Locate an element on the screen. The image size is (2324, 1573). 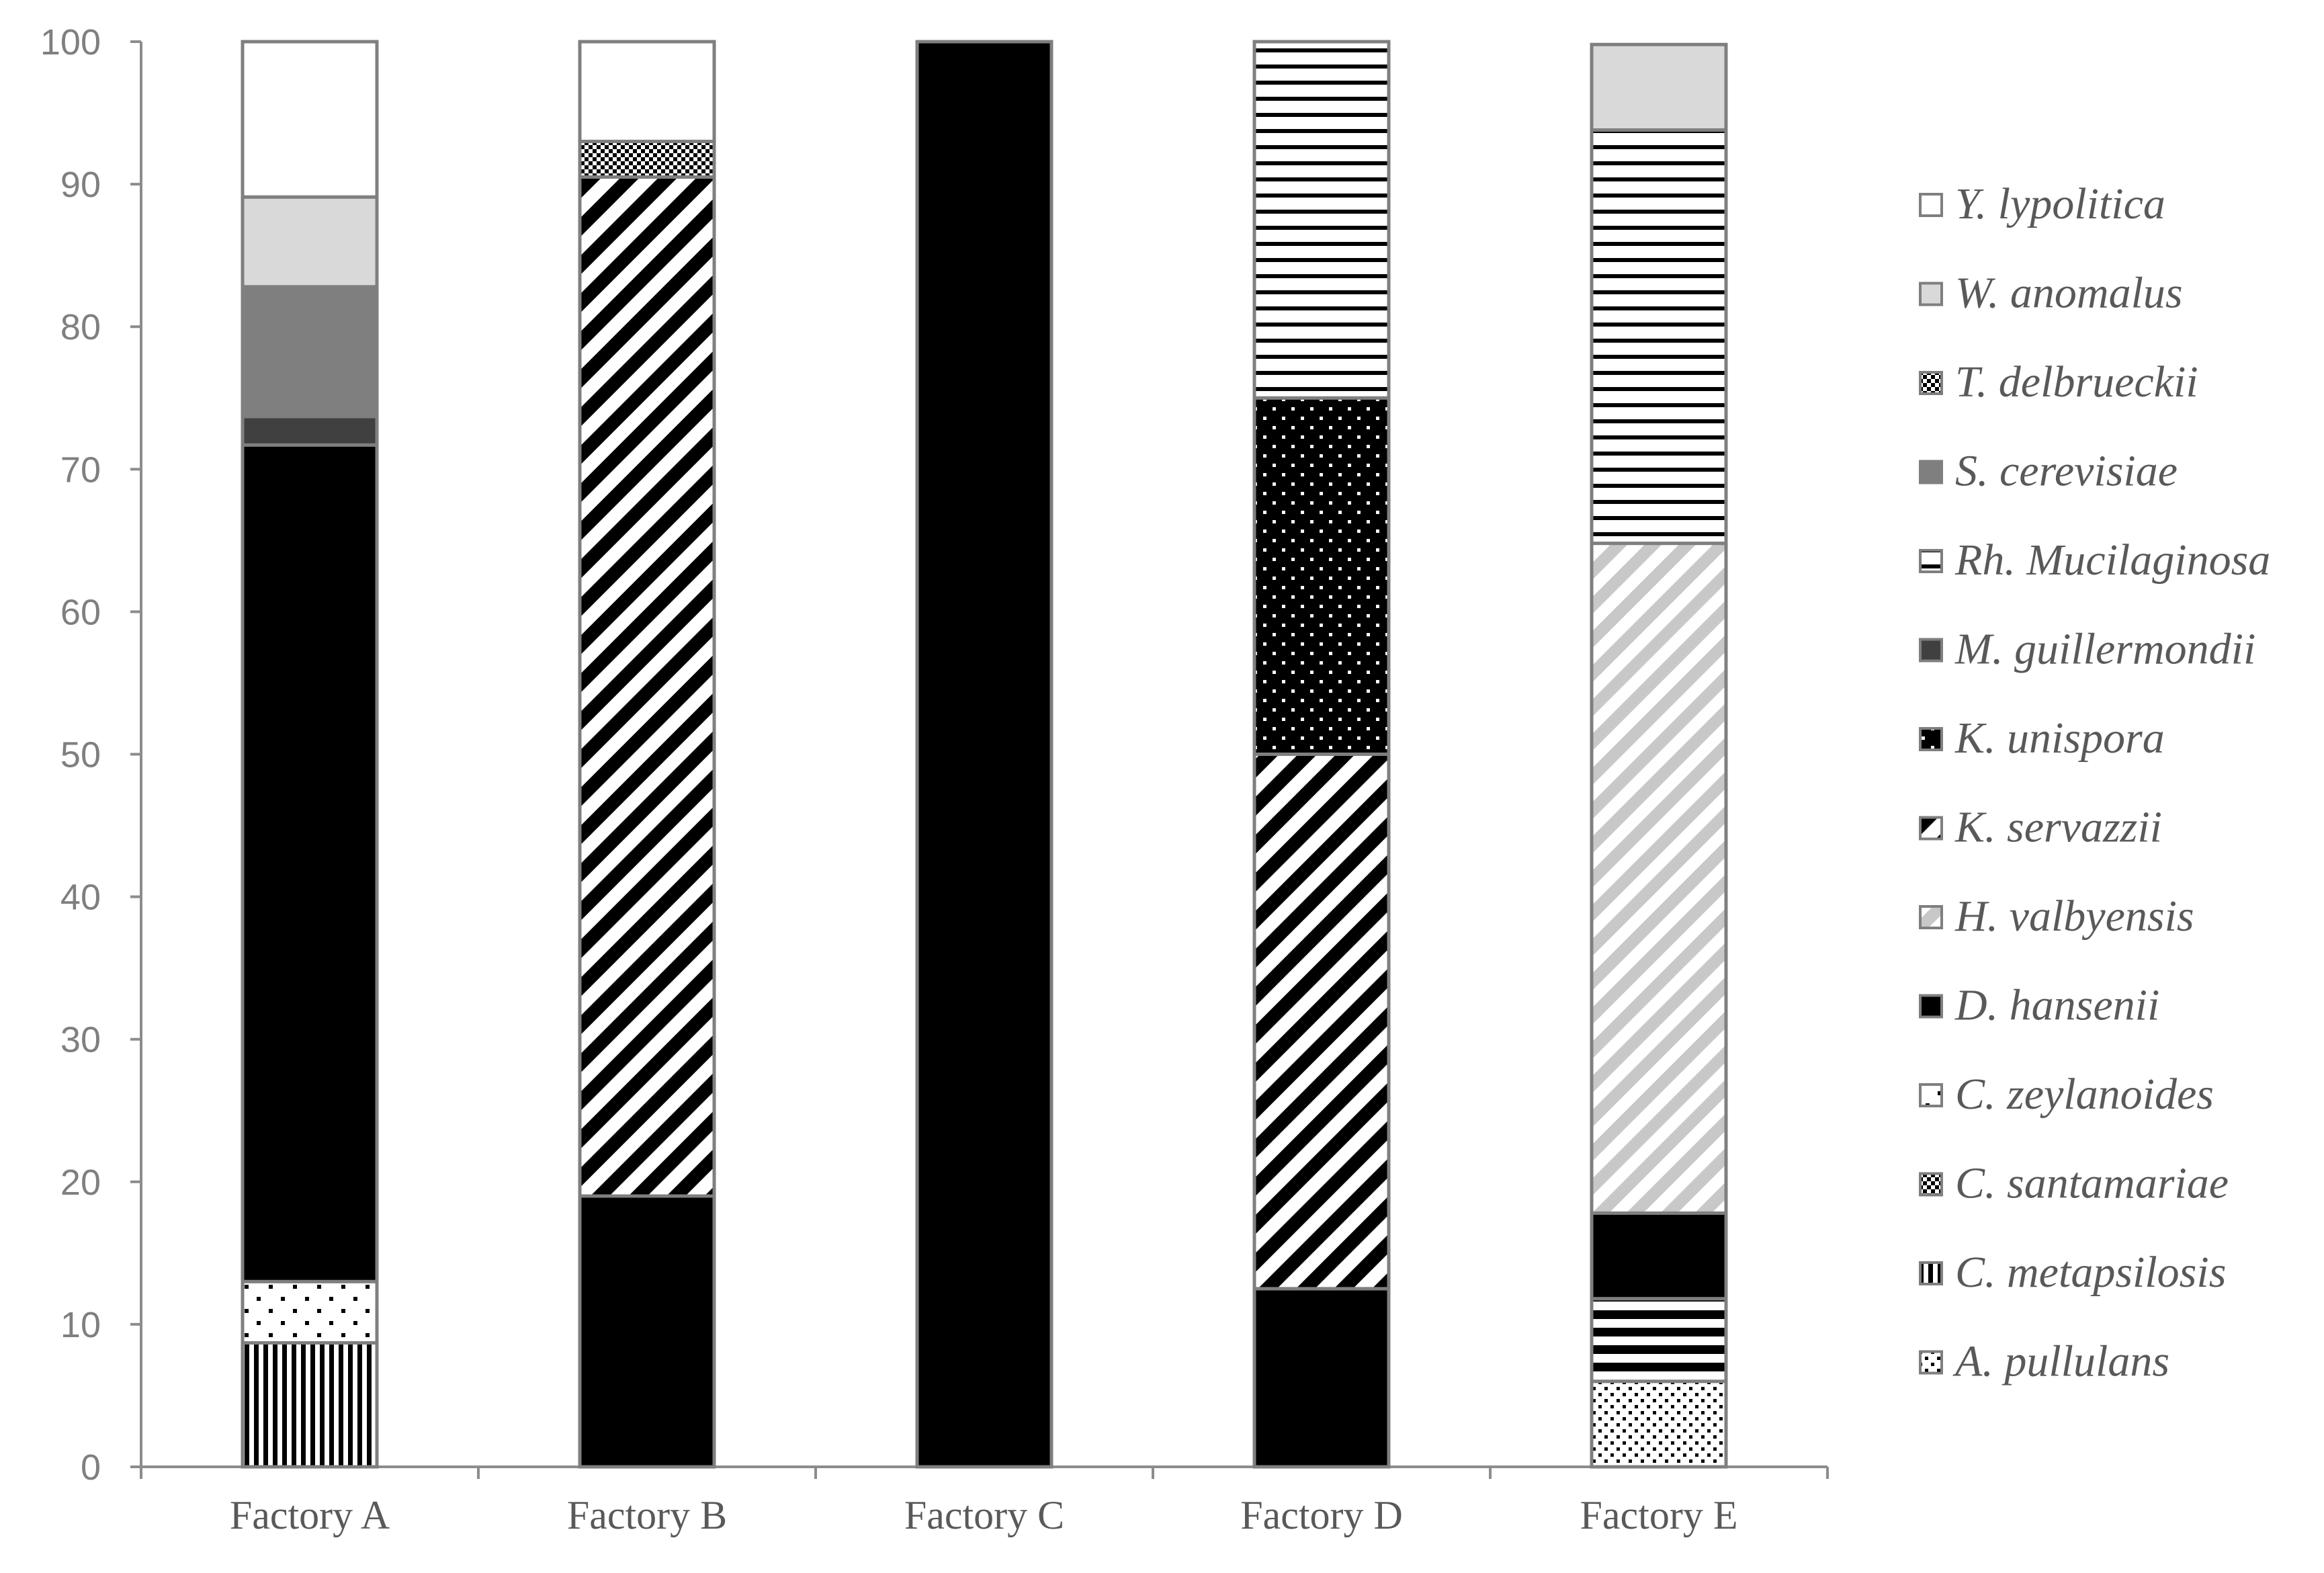
legend-label-h-valbyensis: H. valbyensis is located at coordinates (2074, 916).